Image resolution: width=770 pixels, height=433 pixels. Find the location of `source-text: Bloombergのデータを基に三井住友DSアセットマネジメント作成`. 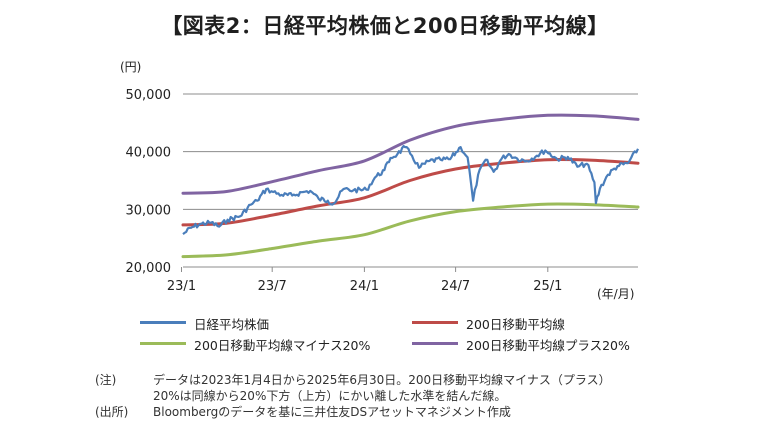

source-text: Bloombergのデータを基に三井住友DSアセットマネジメント作成 is located at coordinates (332, 412).